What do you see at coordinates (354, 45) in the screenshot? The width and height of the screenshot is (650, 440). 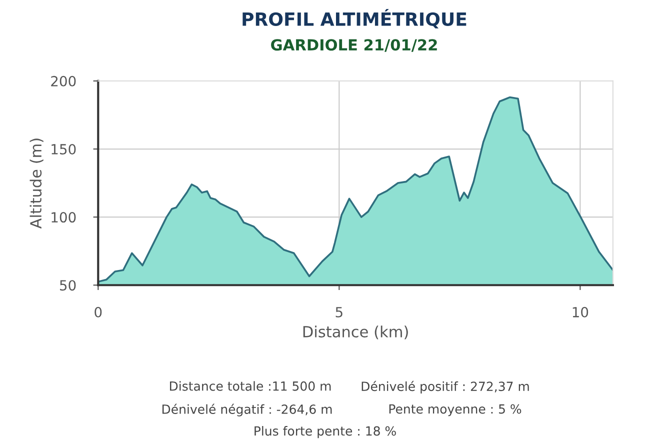 I see `chart-subtitle: GARDIOLE 21/01/22` at bounding box center [354, 45].